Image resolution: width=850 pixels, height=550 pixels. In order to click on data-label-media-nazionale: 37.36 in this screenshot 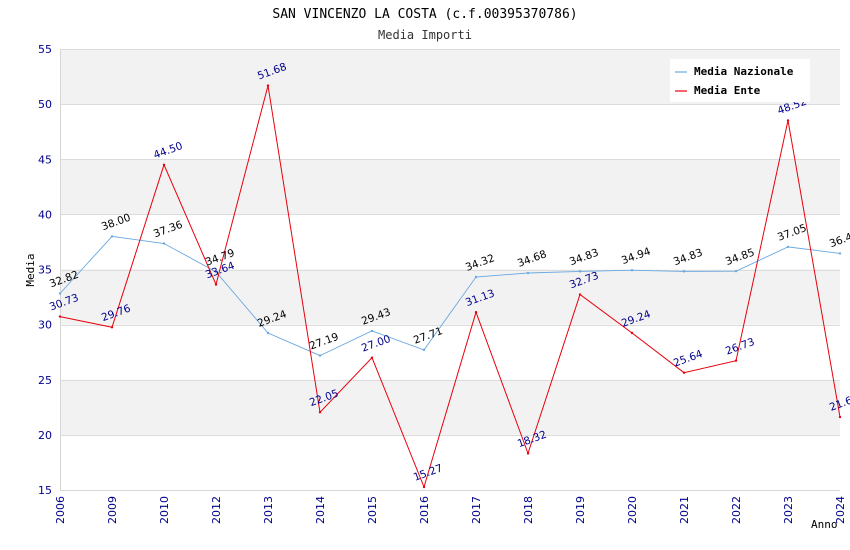, I will do `click(168, 230)`.